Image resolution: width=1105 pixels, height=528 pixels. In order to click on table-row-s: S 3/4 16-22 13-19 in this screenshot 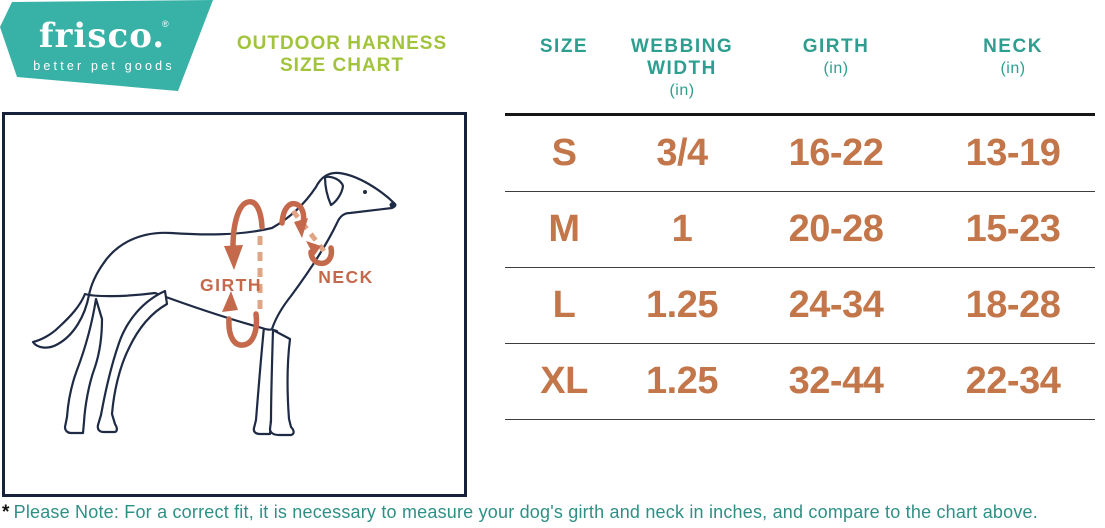, I will do `click(800, 154)`.